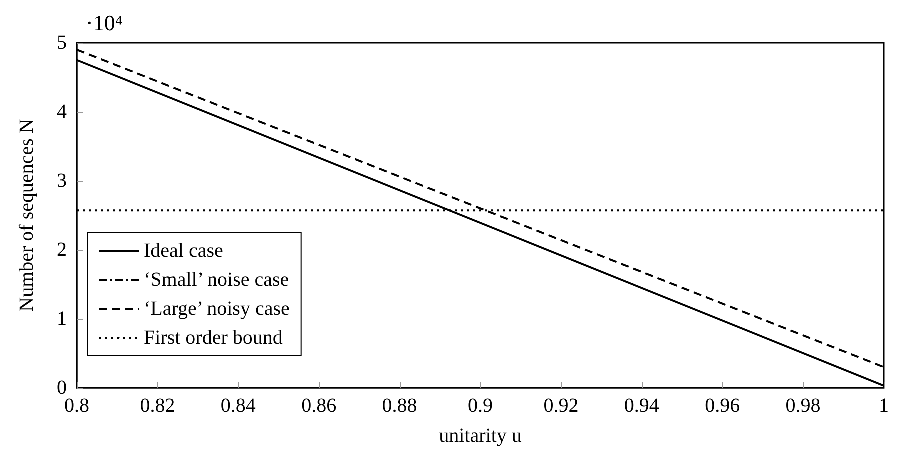 The width and height of the screenshot is (906, 459). I want to click on y-tick-label: 5, so click(62, 43).